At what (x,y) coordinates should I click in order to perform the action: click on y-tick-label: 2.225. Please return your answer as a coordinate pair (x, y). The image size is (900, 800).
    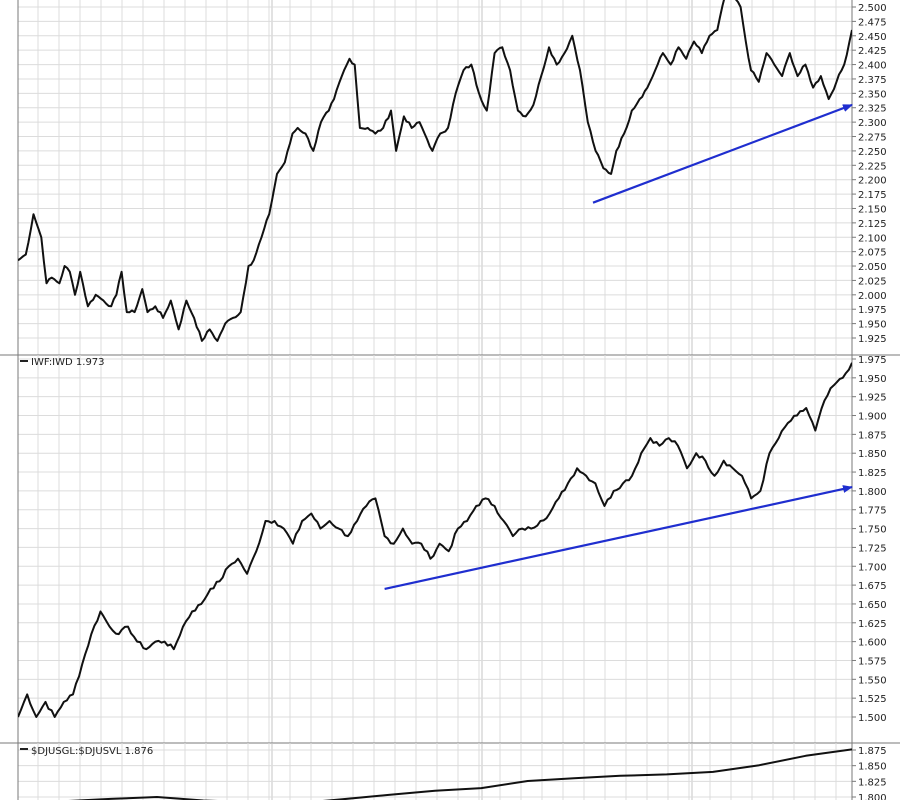
    Looking at the image, I should click on (872, 166).